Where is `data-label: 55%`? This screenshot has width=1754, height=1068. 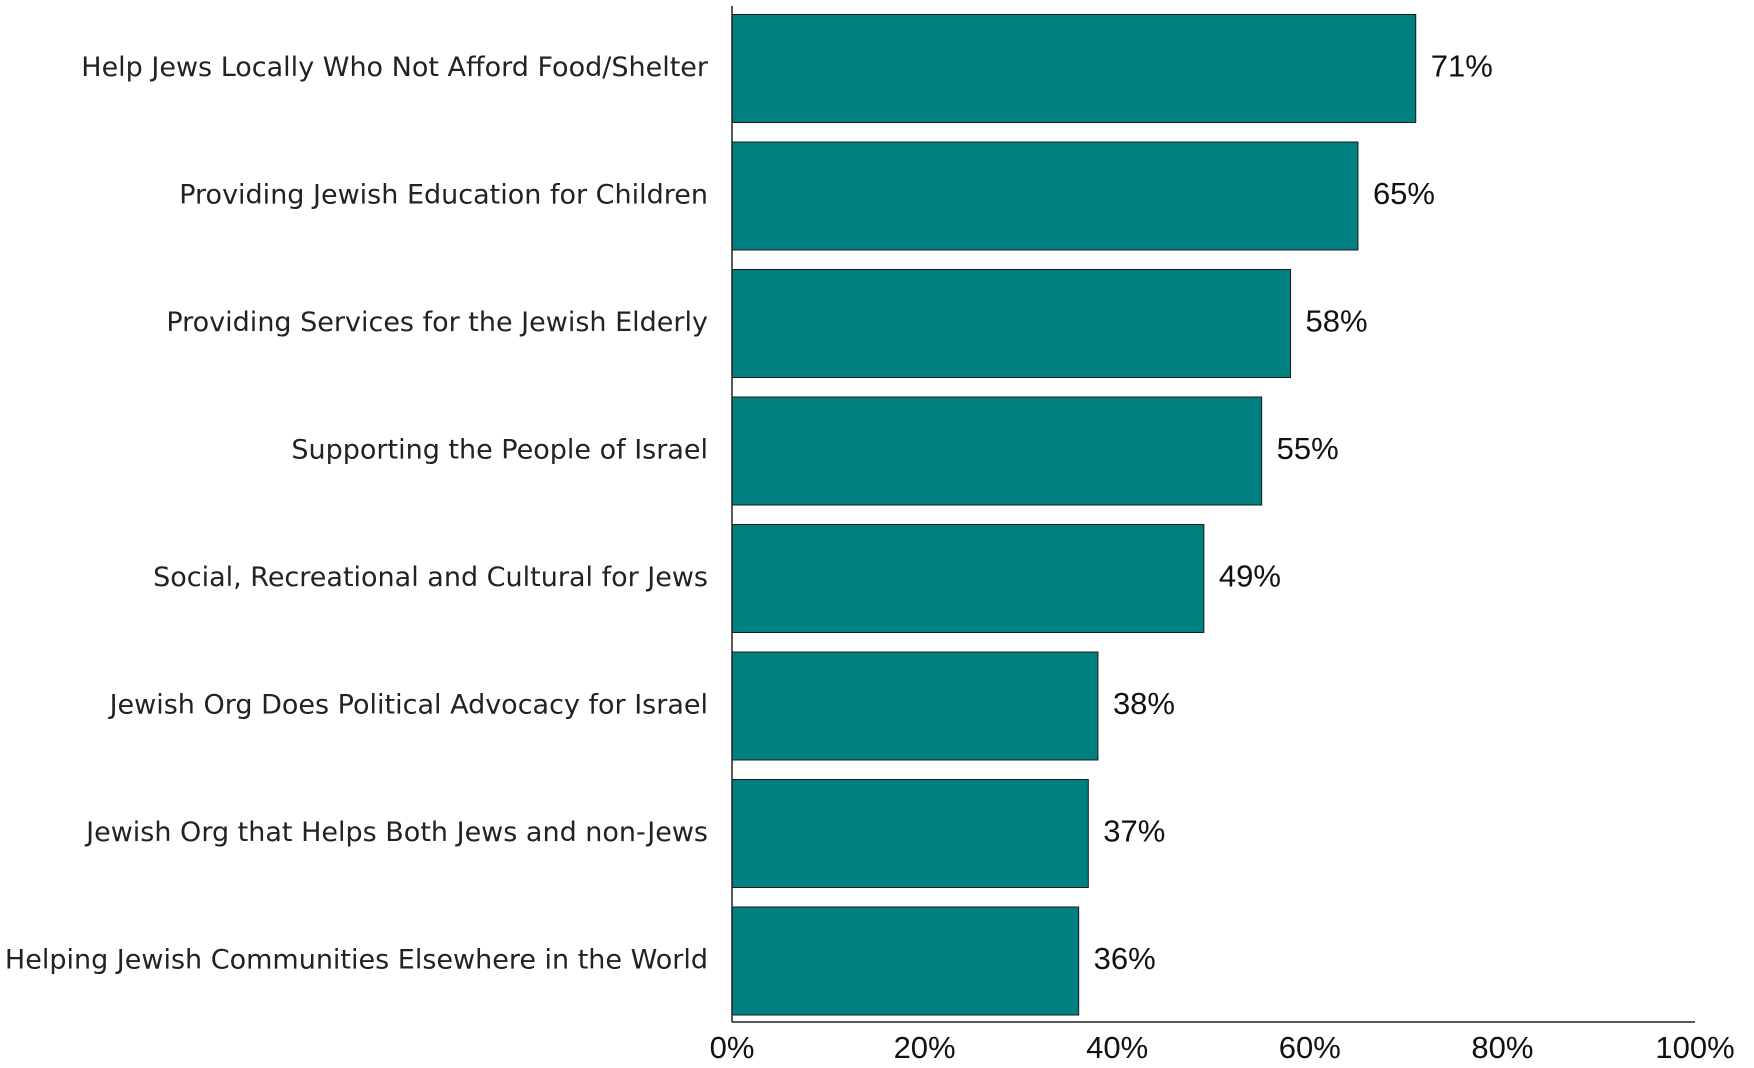
data-label: 55% is located at coordinates (1308, 448).